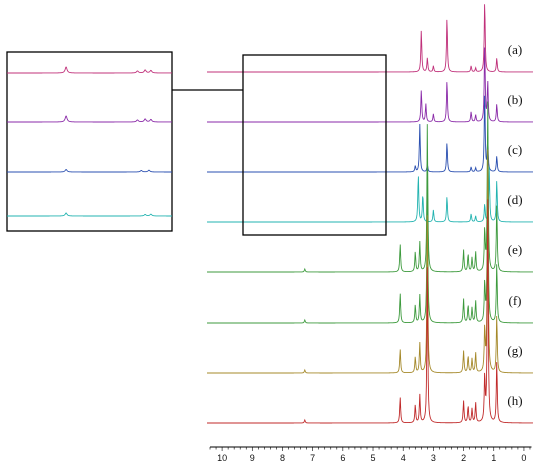 Image resolution: width=550 pixels, height=467 pixels. I want to click on series-label-f: (f), so click(515, 300).